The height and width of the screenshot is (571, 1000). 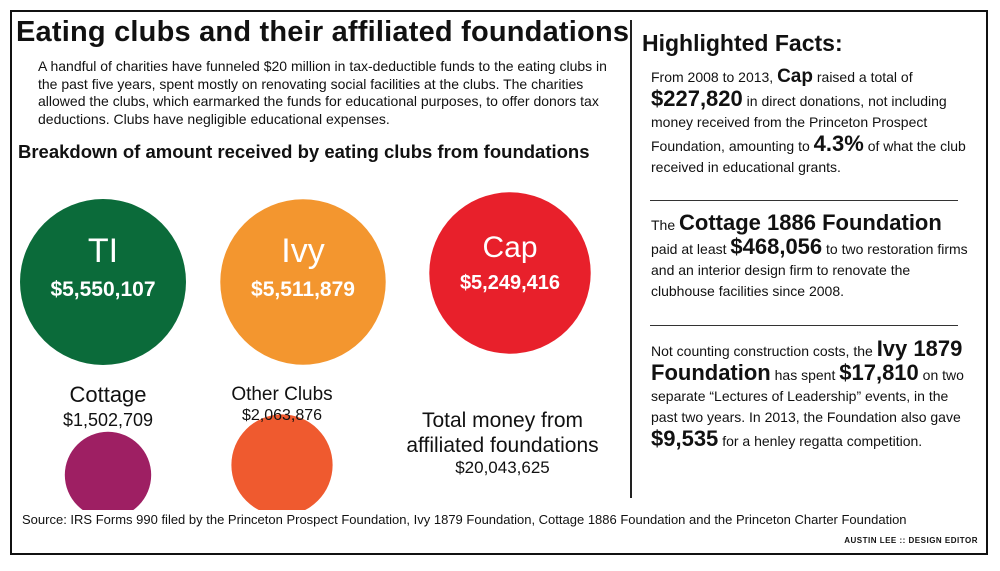 I want to click on bubble-cottage, so click(x=108, y=470).